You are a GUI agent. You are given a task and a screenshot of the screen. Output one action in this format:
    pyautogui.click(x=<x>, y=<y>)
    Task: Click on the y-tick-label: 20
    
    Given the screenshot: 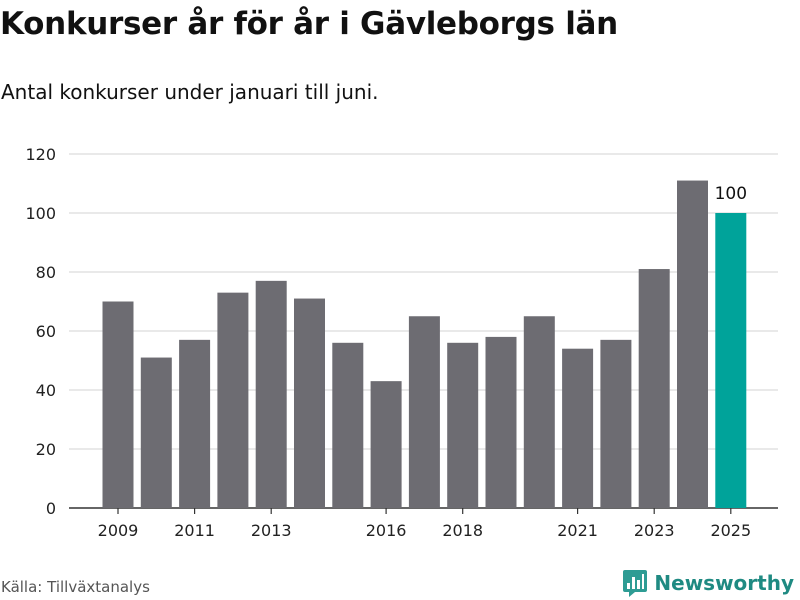 What is the action you would take?
    pyautogui.click(x=46, y=449)
    